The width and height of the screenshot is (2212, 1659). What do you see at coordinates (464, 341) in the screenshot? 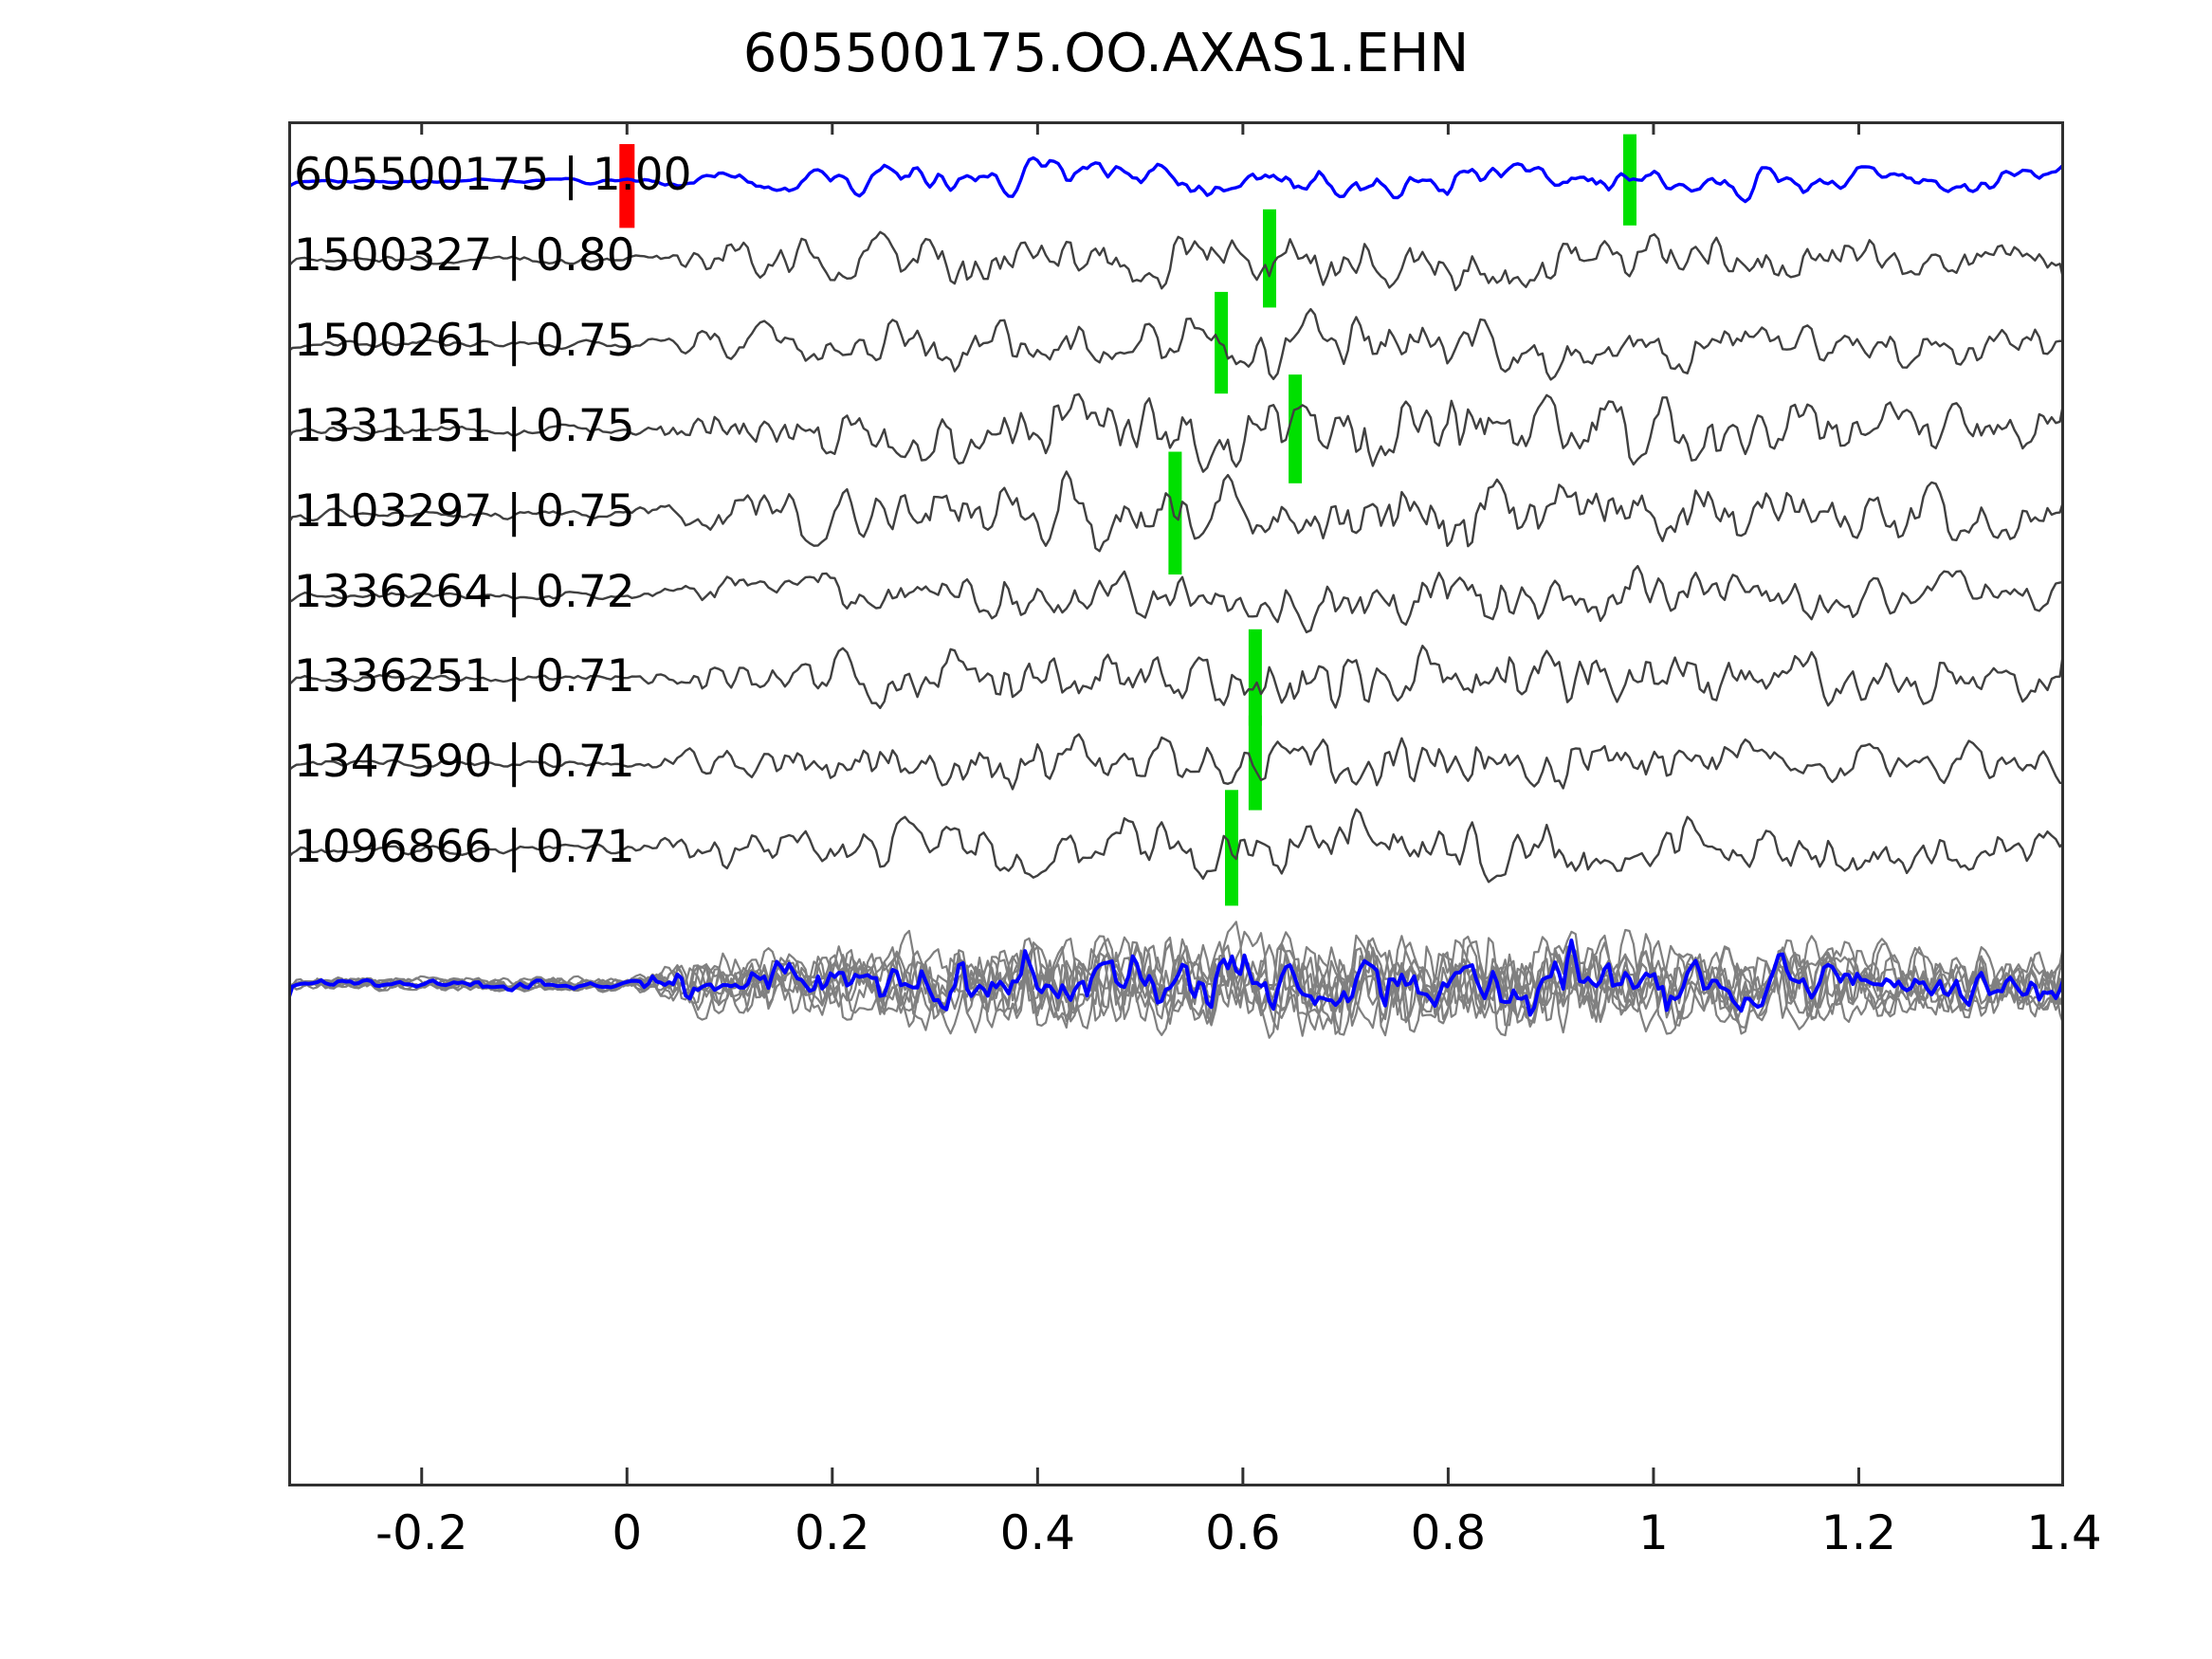
I see `trace-label-1500261: 1500261 | 0.75` at bounding box center [464, 341].